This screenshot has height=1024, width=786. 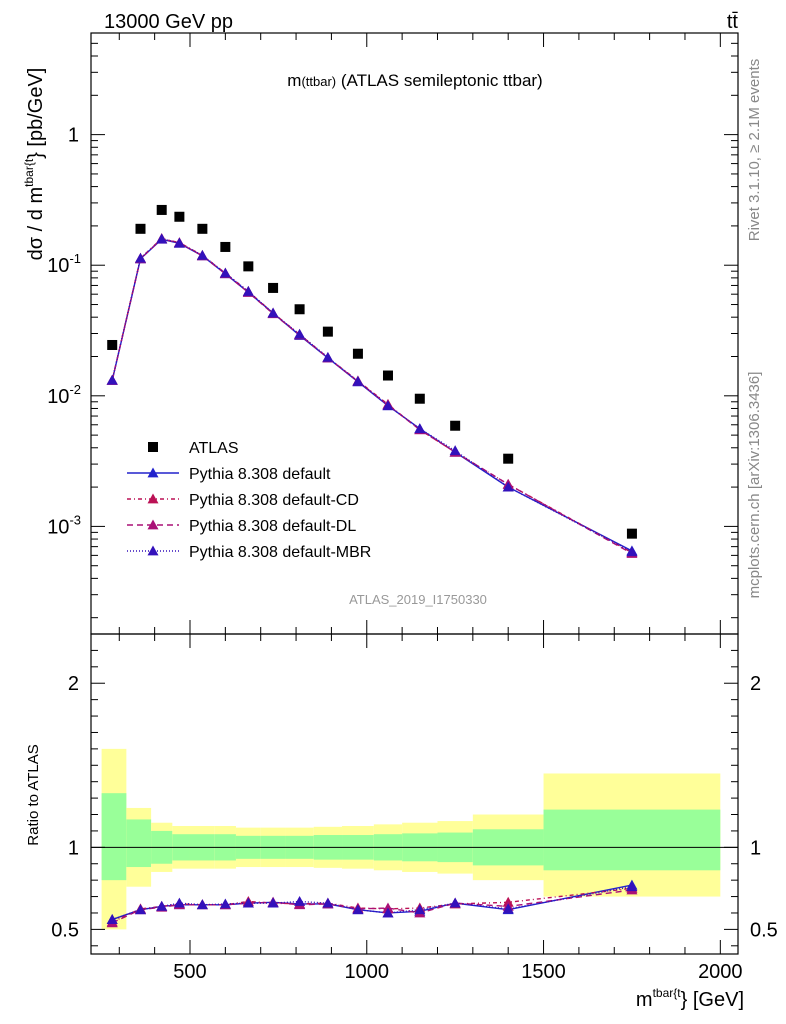 What do you see at coordinates (414, 80) in the screenshot?
I see `chart-title: m(ttbar) (ATLAS semileptonic ttbar)` at bounding box center [414, 80].